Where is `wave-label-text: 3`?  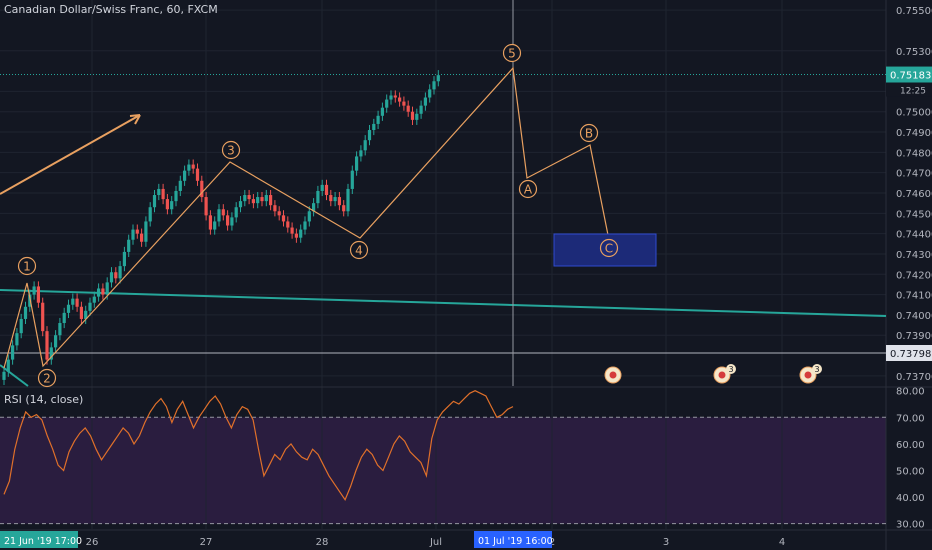 wave-label-text: 3 is located at coordinates (231, 151).